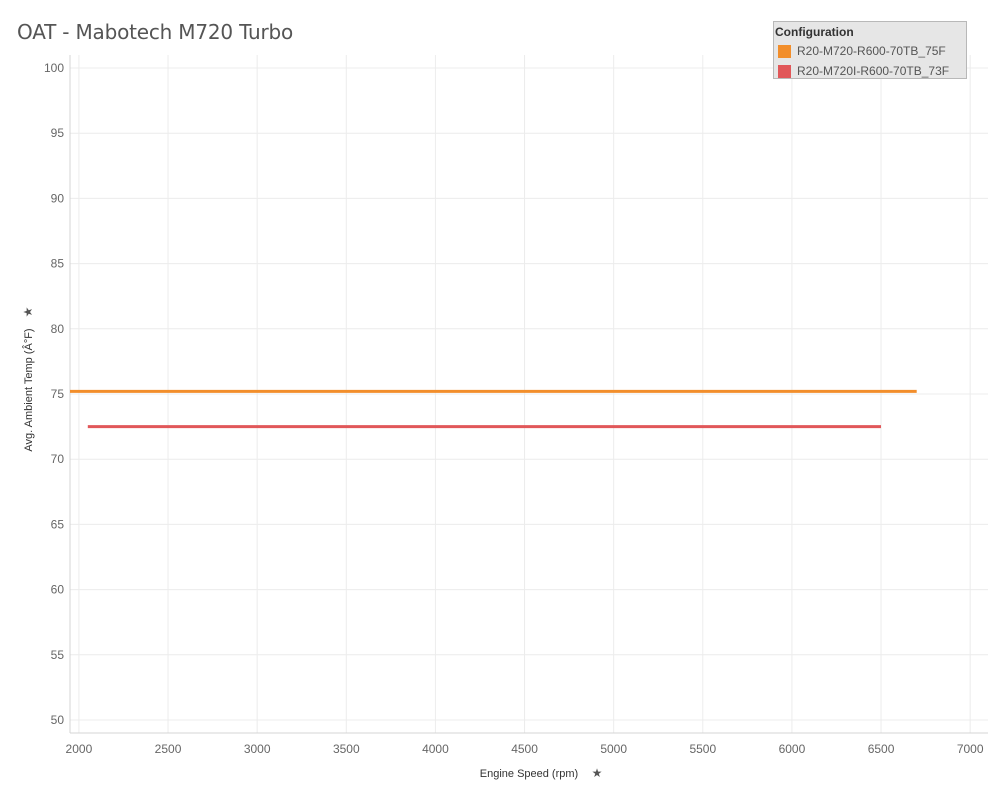 This screenshot has width=1000, height=800. What do you see at coordinates (58, 329) in the screenshot?
I see `y-tick-label-6: 80` at bounding box center [58, 329].